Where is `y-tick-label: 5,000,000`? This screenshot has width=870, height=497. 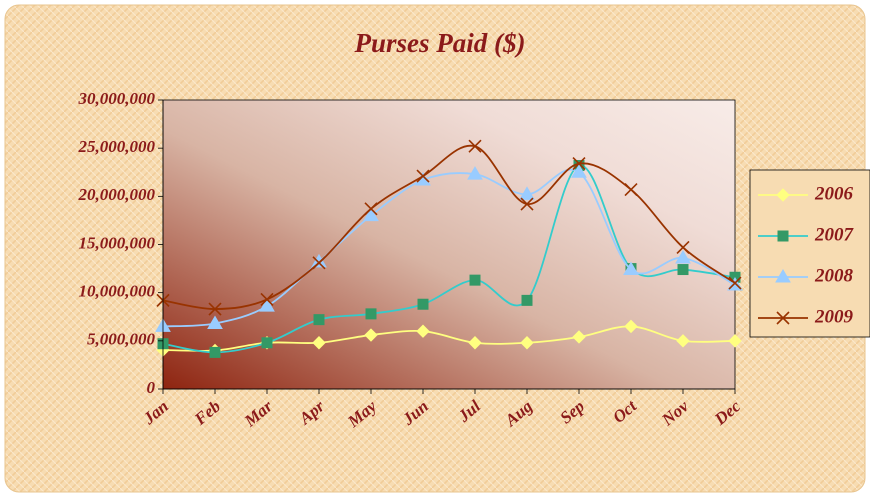 y-tick-label: 5,000,000 is located at coordinates (121, 339).